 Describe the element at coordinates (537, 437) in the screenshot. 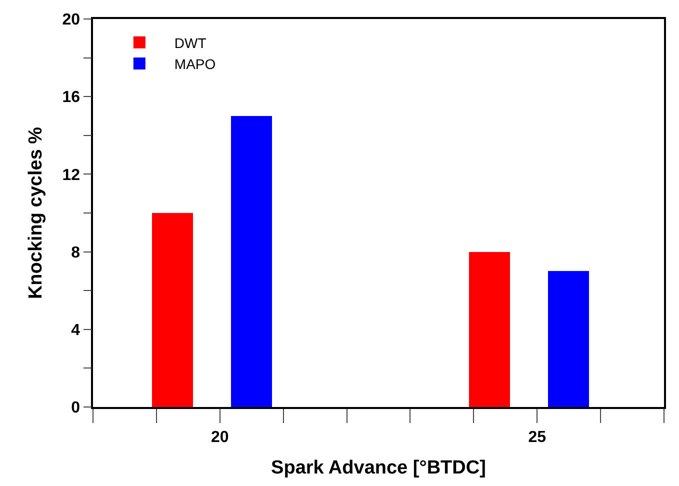

I see `x-tick-label: 25` at that location.